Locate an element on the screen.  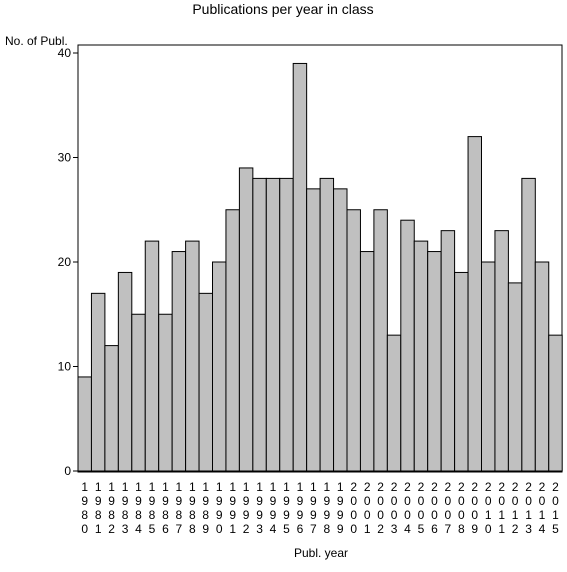
y-tick-label: 10 is located at coordinates (65, 367).